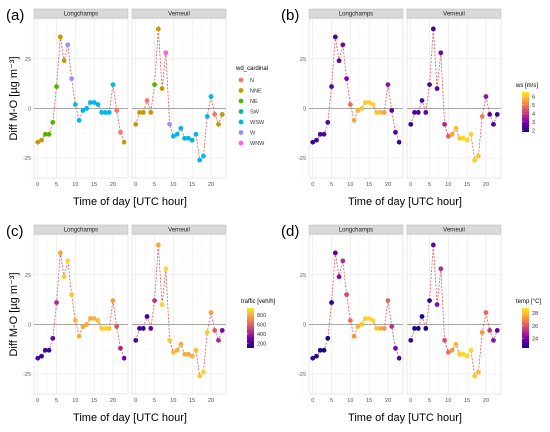 The image size is (550, 432). Describe the element at coordinates (525, 112) in the screenshot. I see `legend-colorbar` at that location.